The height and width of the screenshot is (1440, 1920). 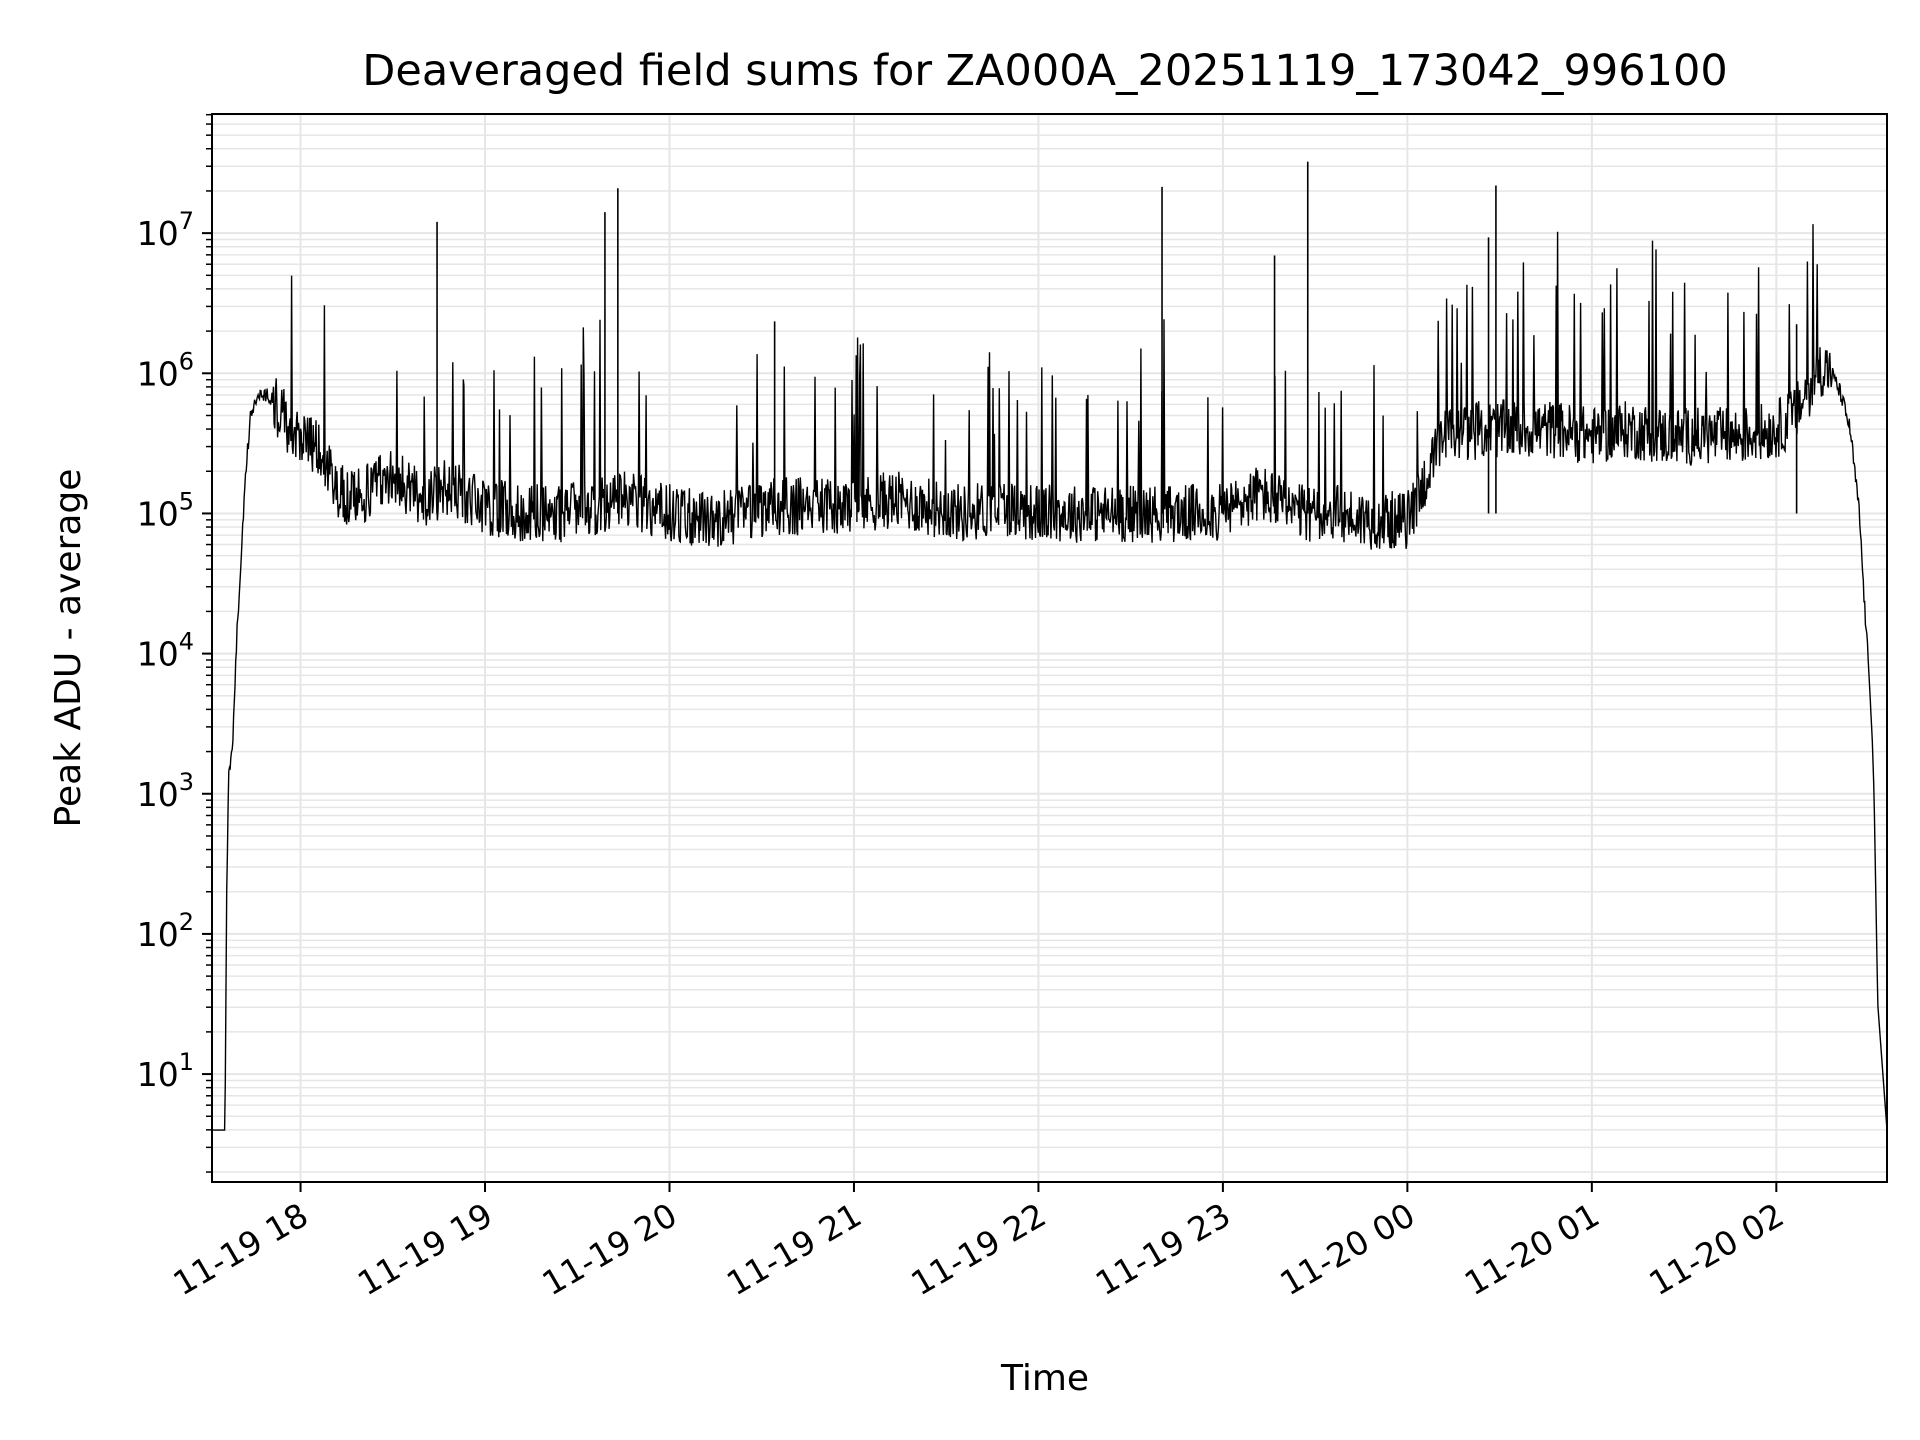 I want to click on y-tick-label: 10⁴, so click(x=165, y=651).